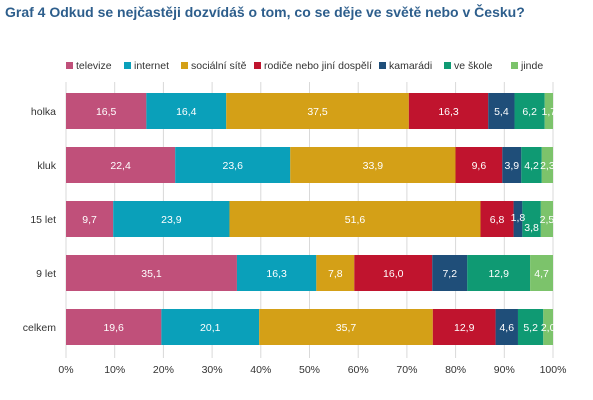  What do you see at coordinates (504, 370) in the screenshot?
I see `x-tick-label: 90%` at bounding box center [504, 370].